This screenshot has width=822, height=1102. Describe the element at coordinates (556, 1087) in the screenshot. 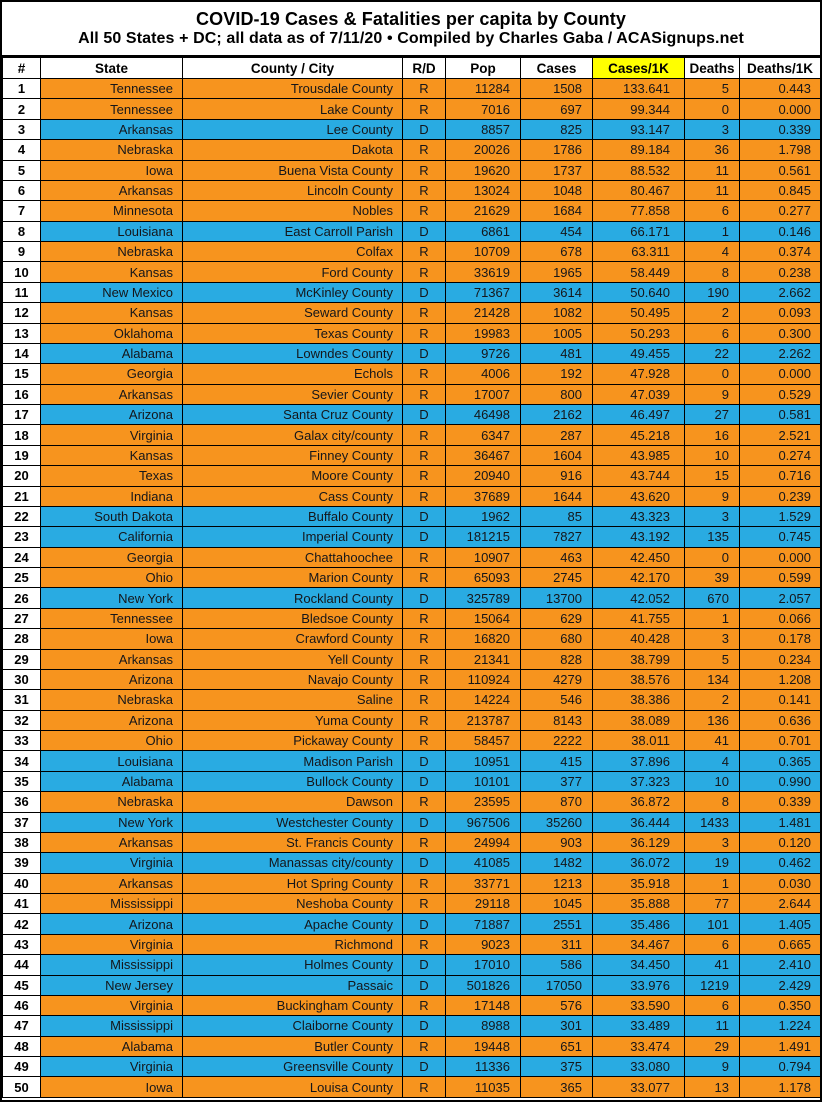

I see `cell-cases: 365` at that location.